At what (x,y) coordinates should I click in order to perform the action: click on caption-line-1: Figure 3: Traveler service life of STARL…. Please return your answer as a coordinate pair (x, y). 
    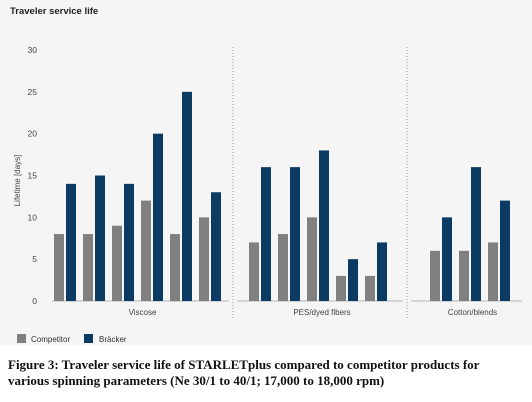
    Looking at the image, I should click on (244, 364).